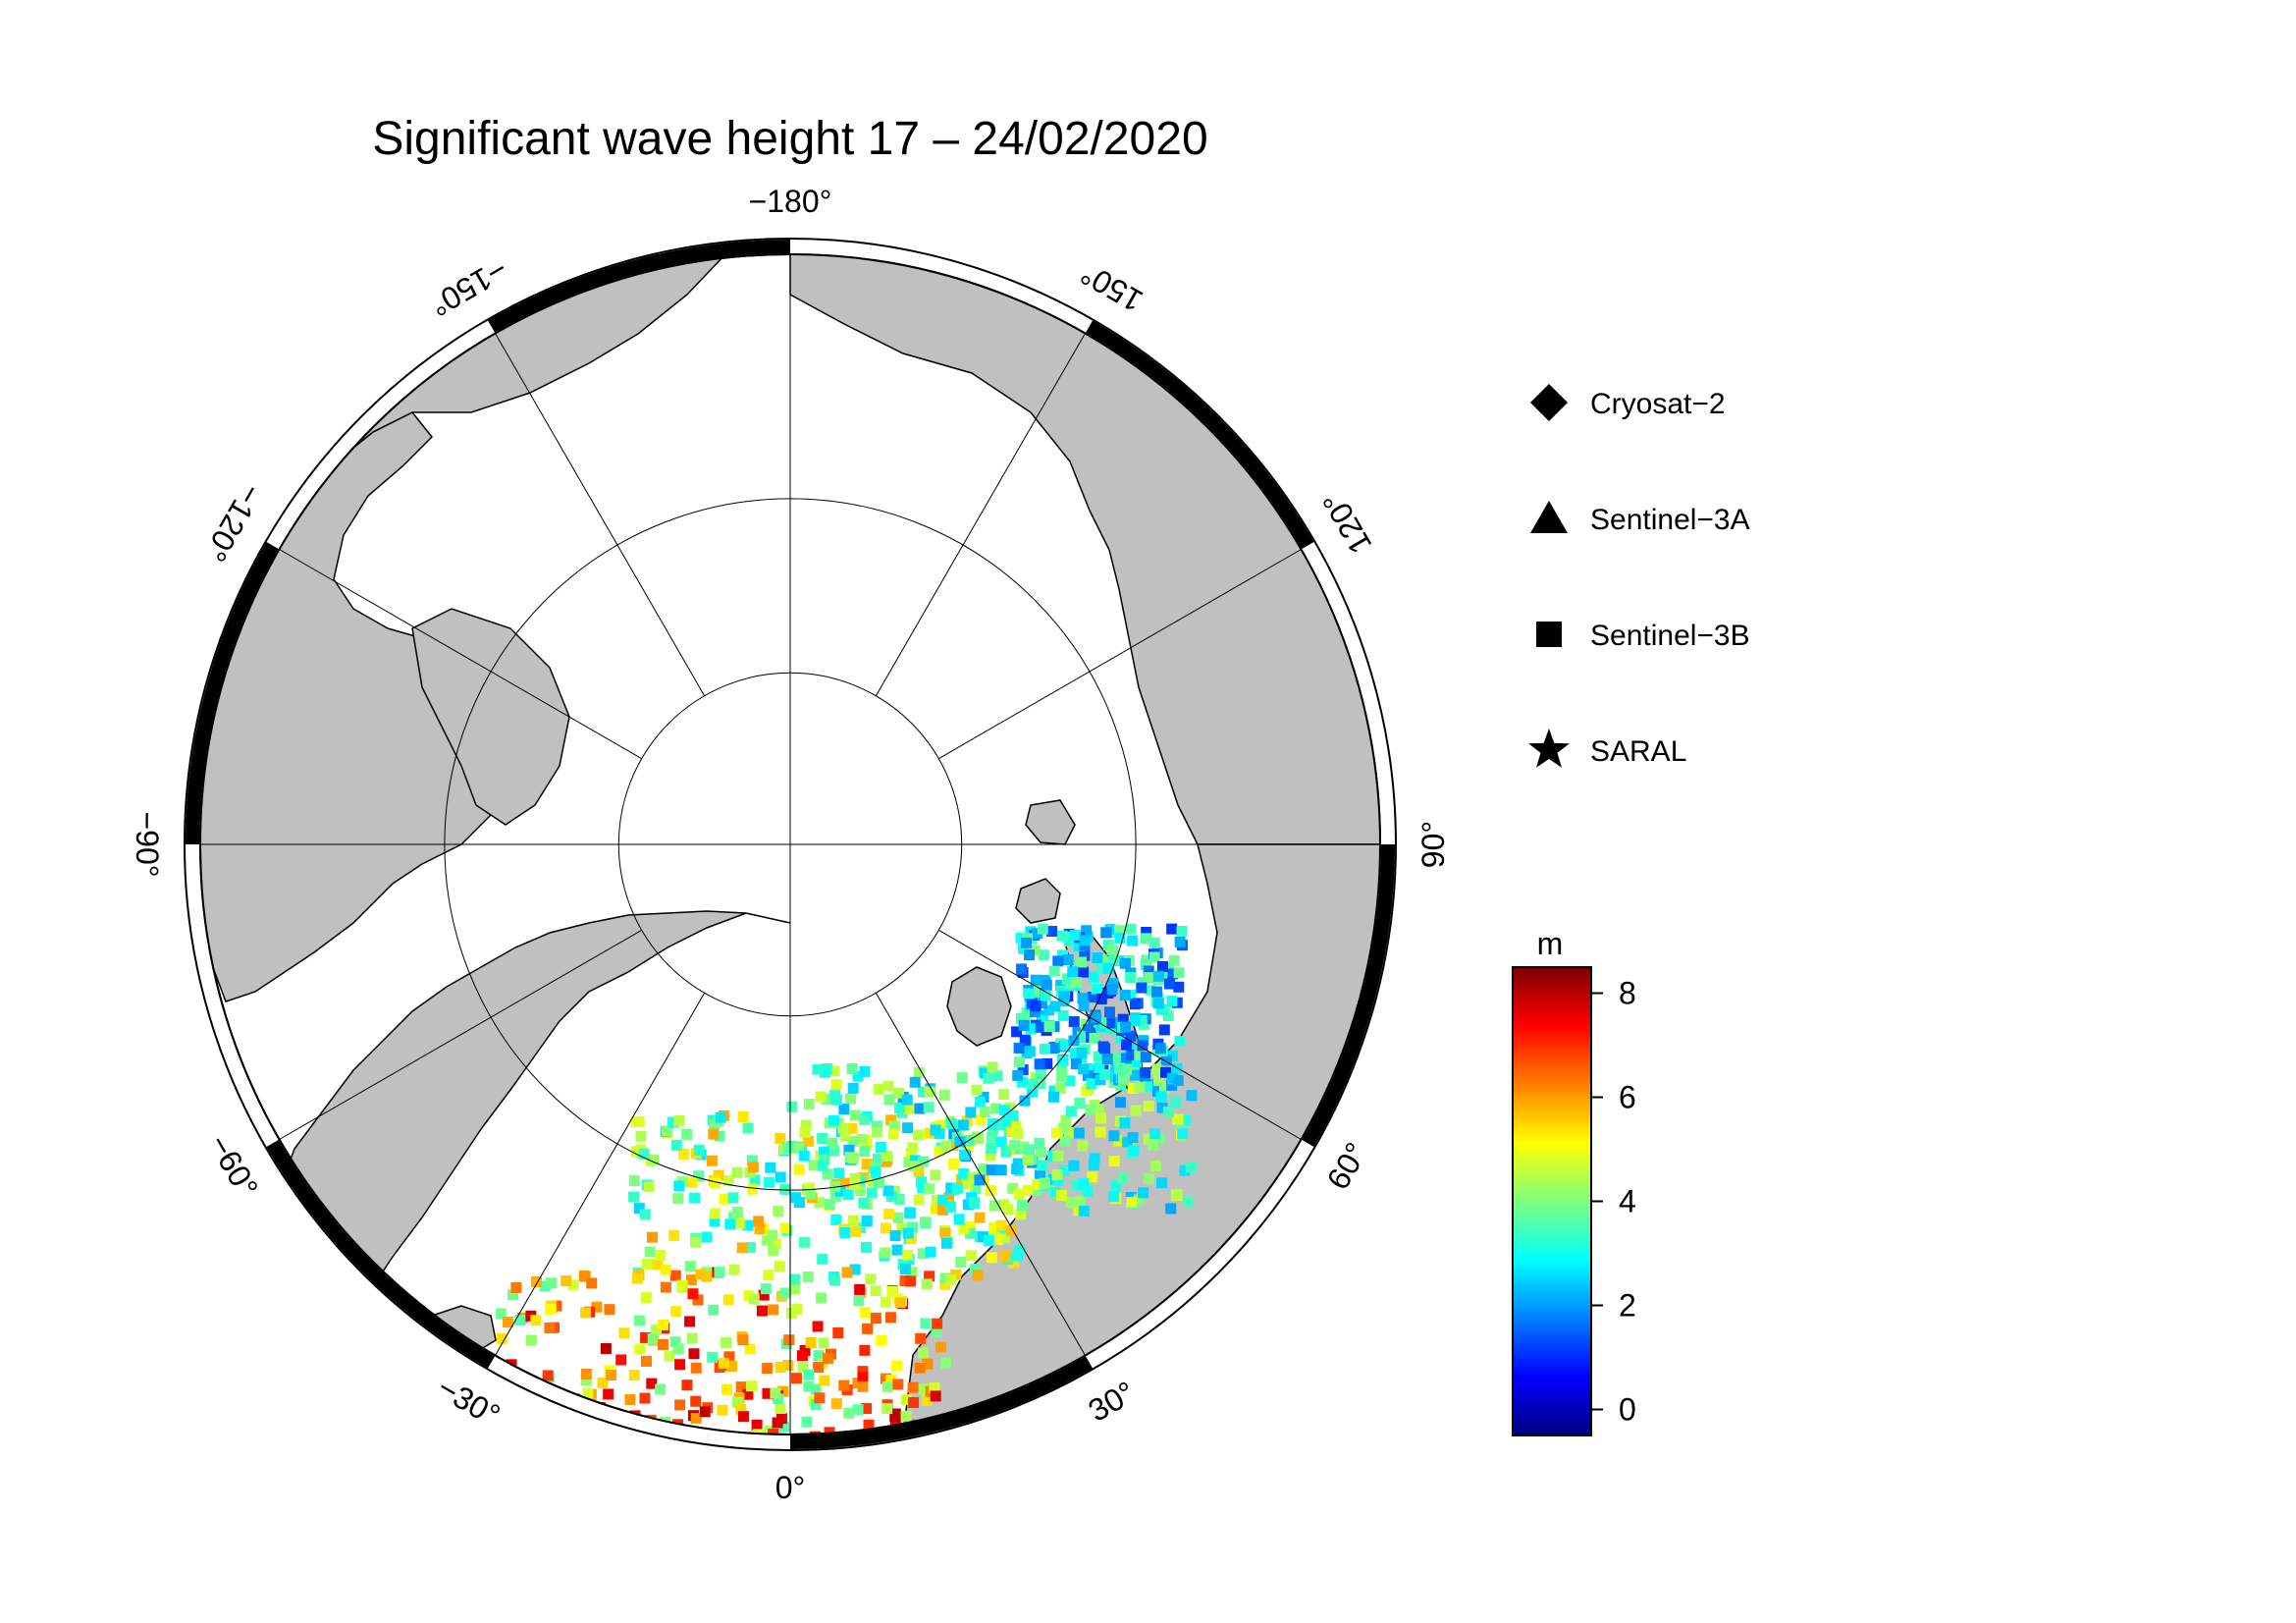  Describe the element at coordinates (1347, 1166) in the screenshot. I see `longitude-label: 60°` at that location.